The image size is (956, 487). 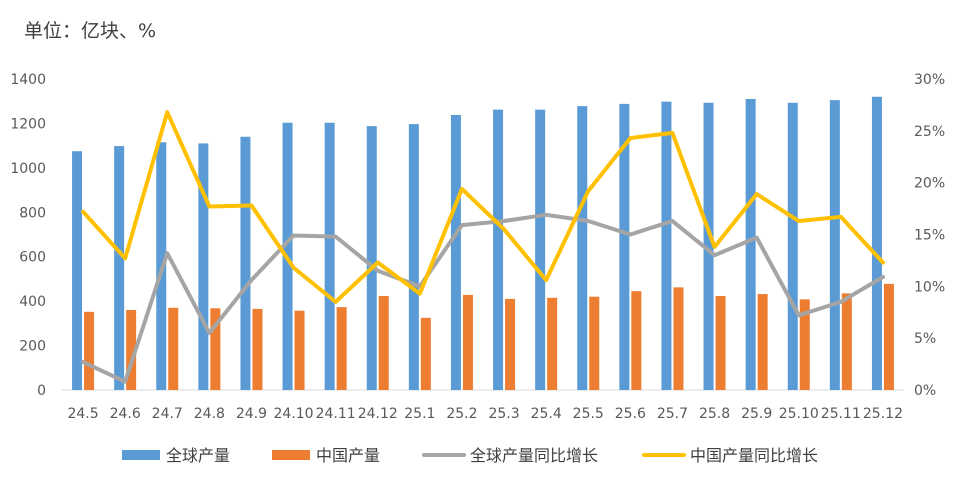 What do you see at coordinates (461, 414) in the screenshot?
I see `x-tick-label: 25.2` at bounding box center [461, 414].